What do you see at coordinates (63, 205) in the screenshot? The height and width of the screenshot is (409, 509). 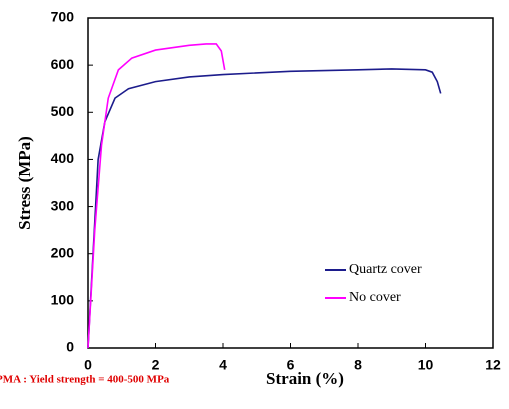 I see `y-tick-label: 300` at bounding box center [63, 205].